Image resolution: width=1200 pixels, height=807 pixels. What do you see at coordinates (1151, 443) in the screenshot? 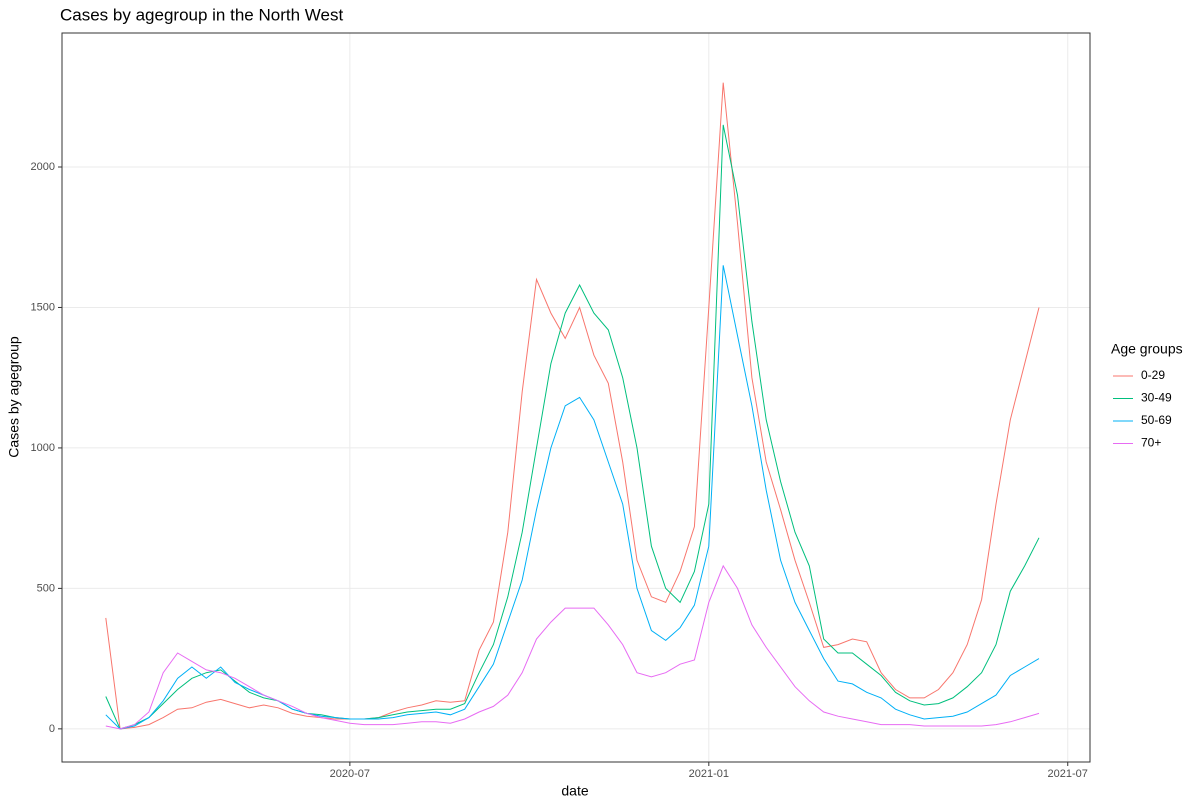
I see `legend-label: 70+` at bounding box center [1151, 443].